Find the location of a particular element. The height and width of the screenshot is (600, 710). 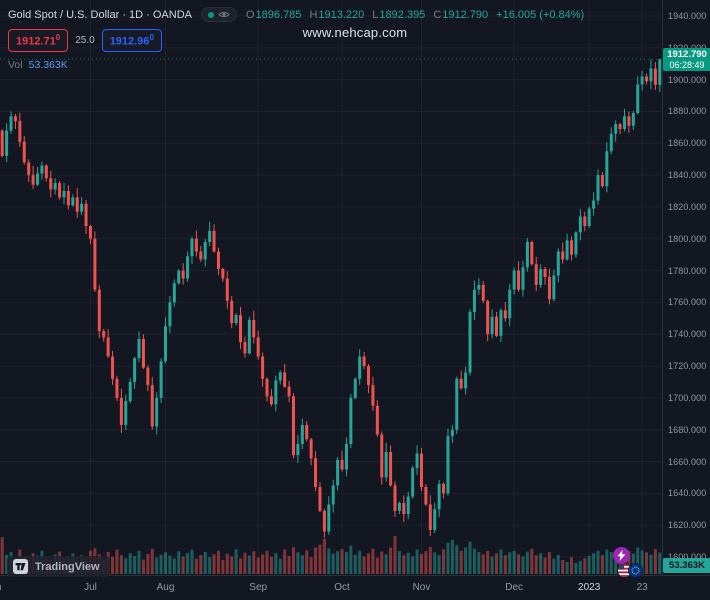

tradingview-logo: TradingView is located at coordinates (58, 566).